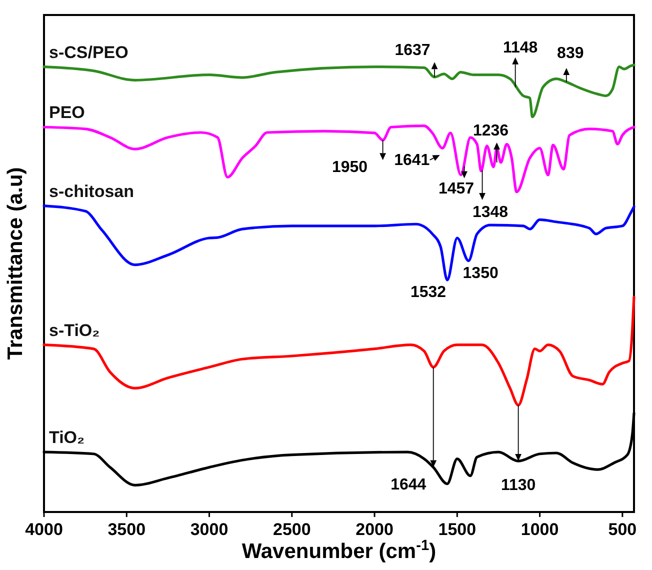  Describe the element at coordinates (44, 529) in the screenshot. I see `x-tick-label: 4000` at that location.